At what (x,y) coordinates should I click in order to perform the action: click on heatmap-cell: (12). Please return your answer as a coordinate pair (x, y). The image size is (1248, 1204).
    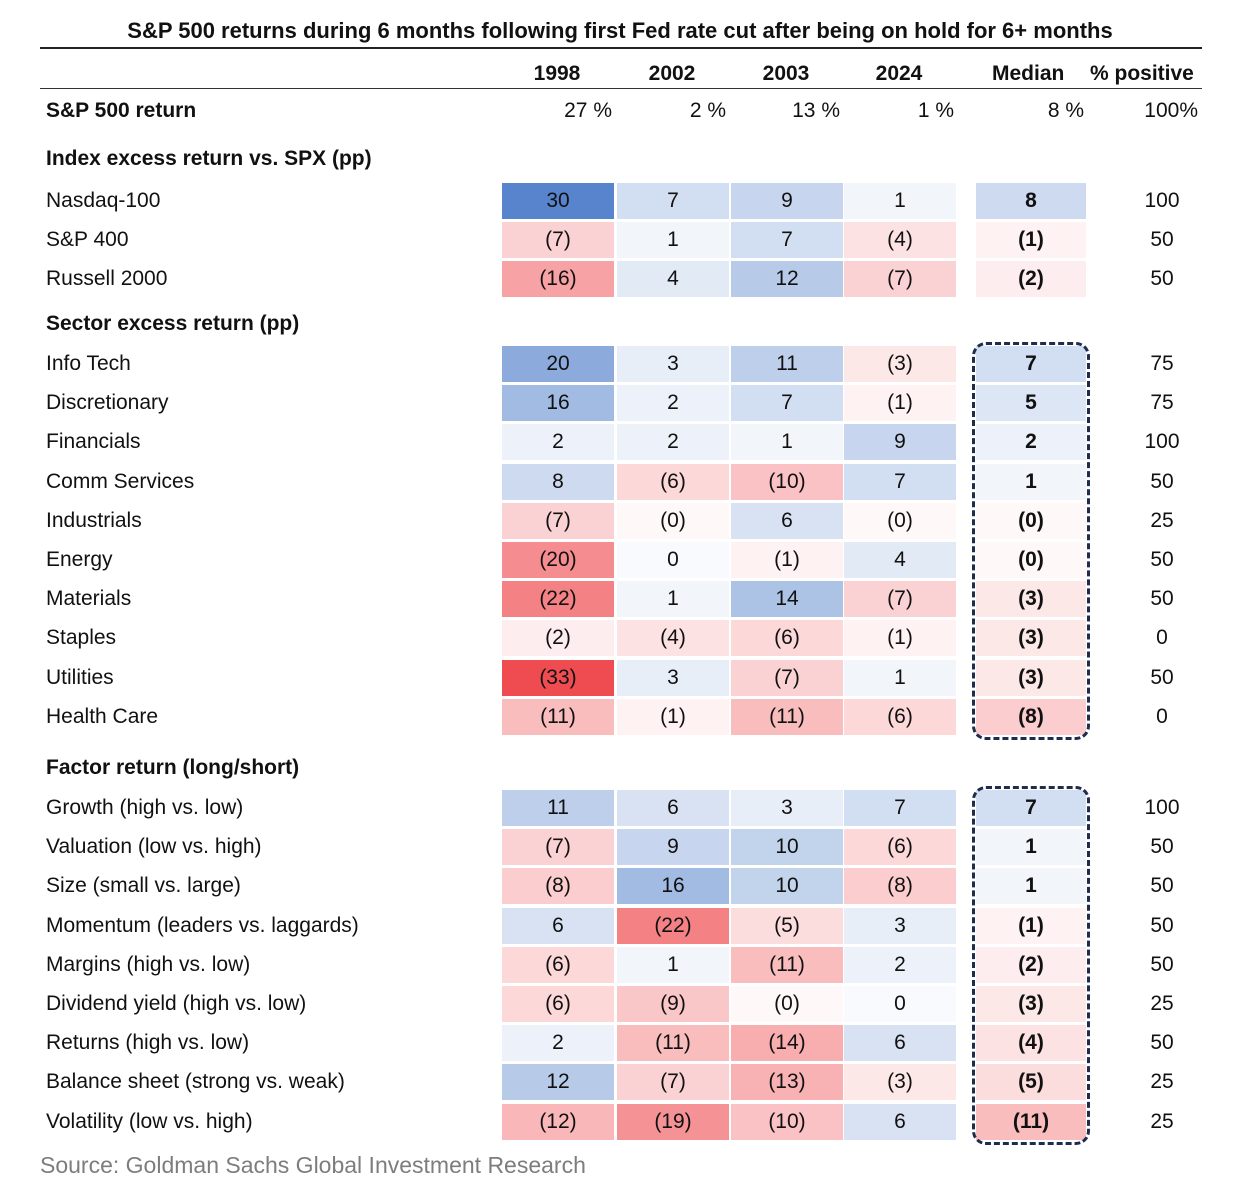
    Looking at the image, I should click on (558, 1121).